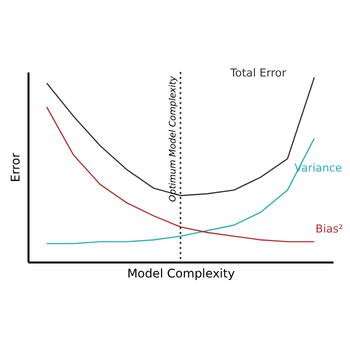 This screenshot has height=350, width=350. What do you see at coordinates (181, 273) in the screenshot?
I see `x-axis-title: Model Complexity` at bounding box center [181, 273].